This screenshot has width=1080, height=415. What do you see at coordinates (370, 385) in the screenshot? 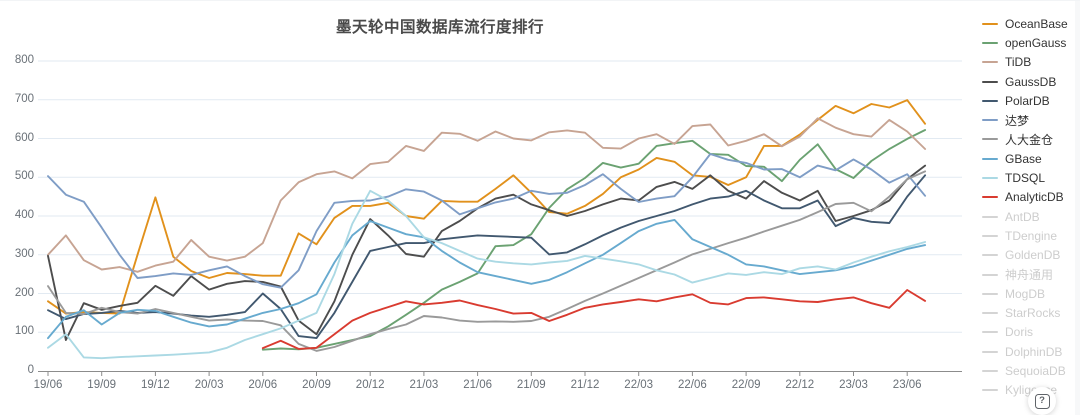
I see `x-axis-label: 20/12` at bounding box center [370, 385].